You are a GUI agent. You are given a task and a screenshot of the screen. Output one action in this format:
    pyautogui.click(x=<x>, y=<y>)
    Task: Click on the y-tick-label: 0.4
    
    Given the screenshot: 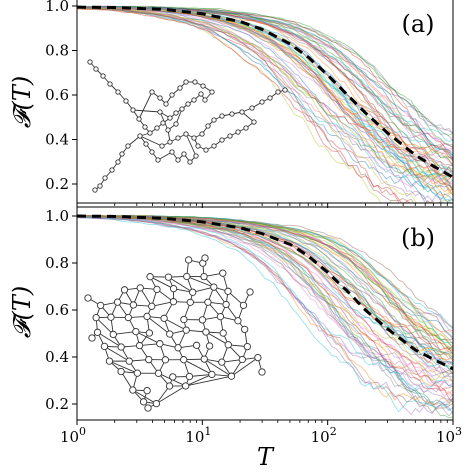 What is the action you would take?
    pyautogui.click(x=57, y=357)
    